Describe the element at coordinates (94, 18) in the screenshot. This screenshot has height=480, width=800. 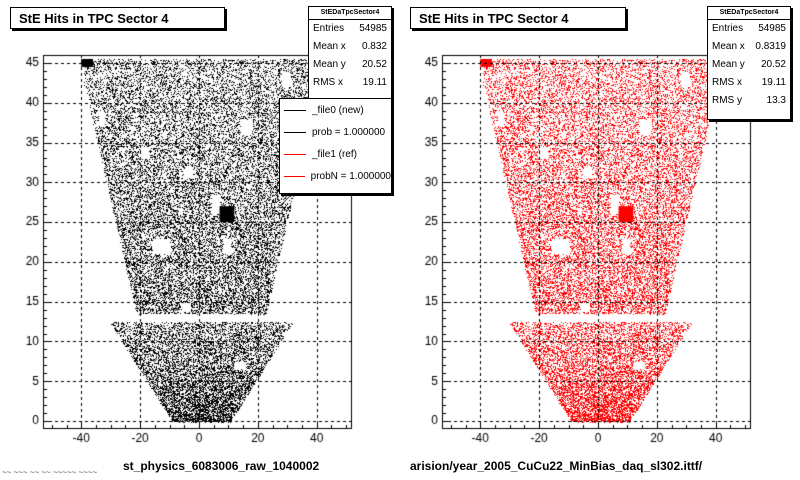
I see `left-title-text: StE Hits in TPC Sector 4` at that location.